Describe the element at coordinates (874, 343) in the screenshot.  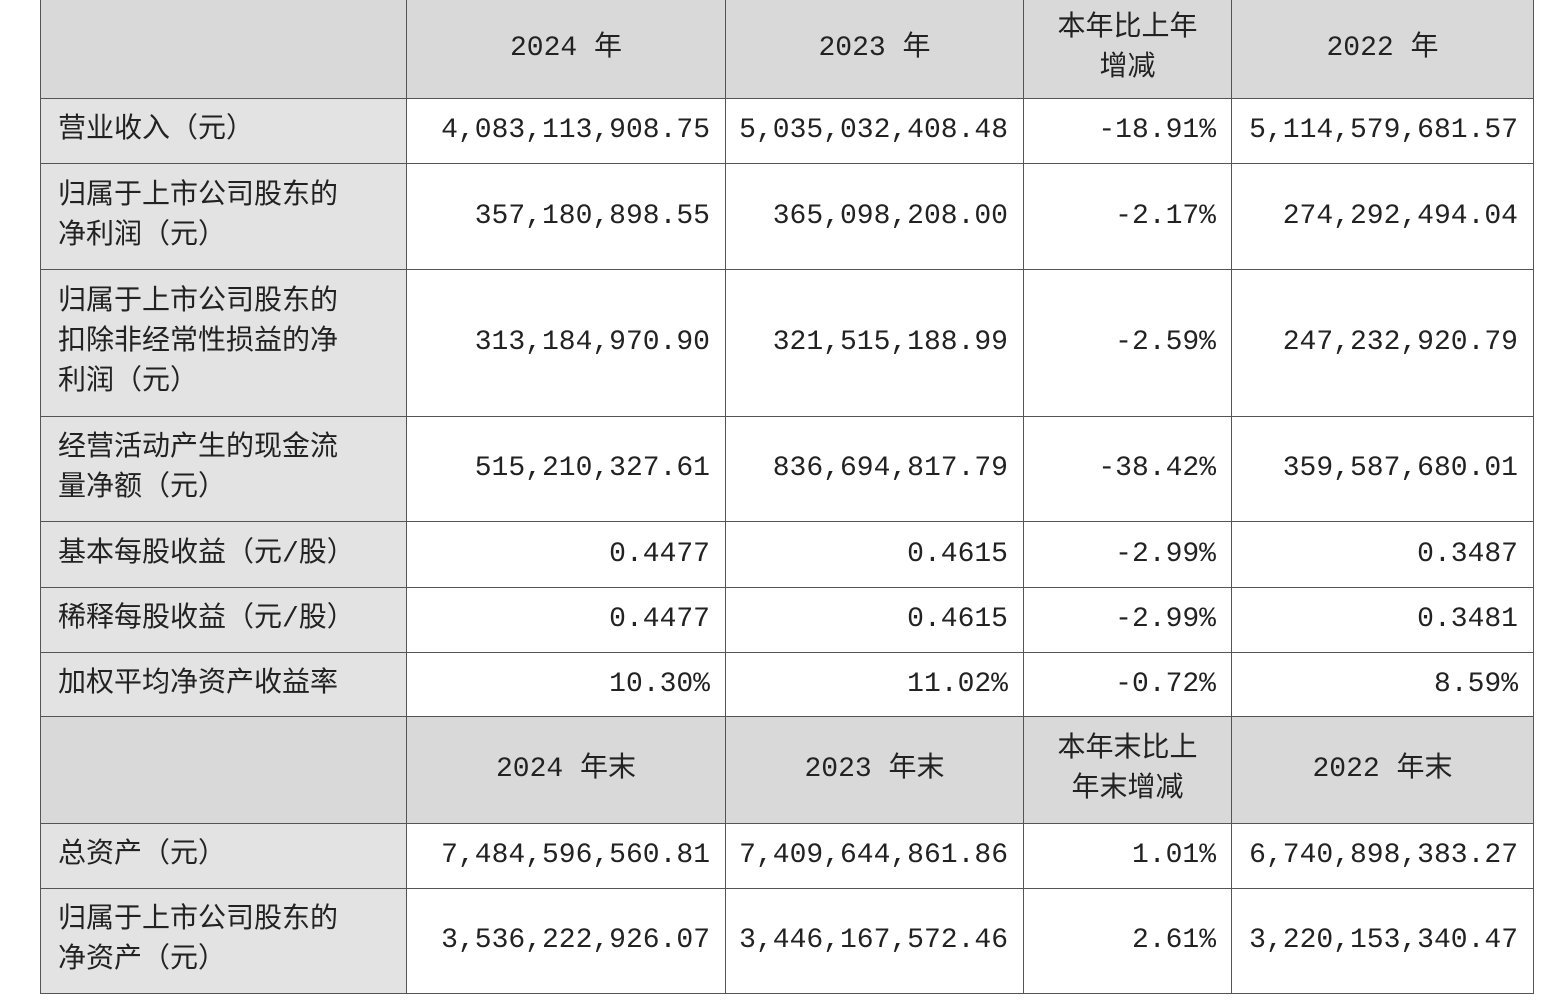
I see `value-cell: 321,515,188.99` at that location.